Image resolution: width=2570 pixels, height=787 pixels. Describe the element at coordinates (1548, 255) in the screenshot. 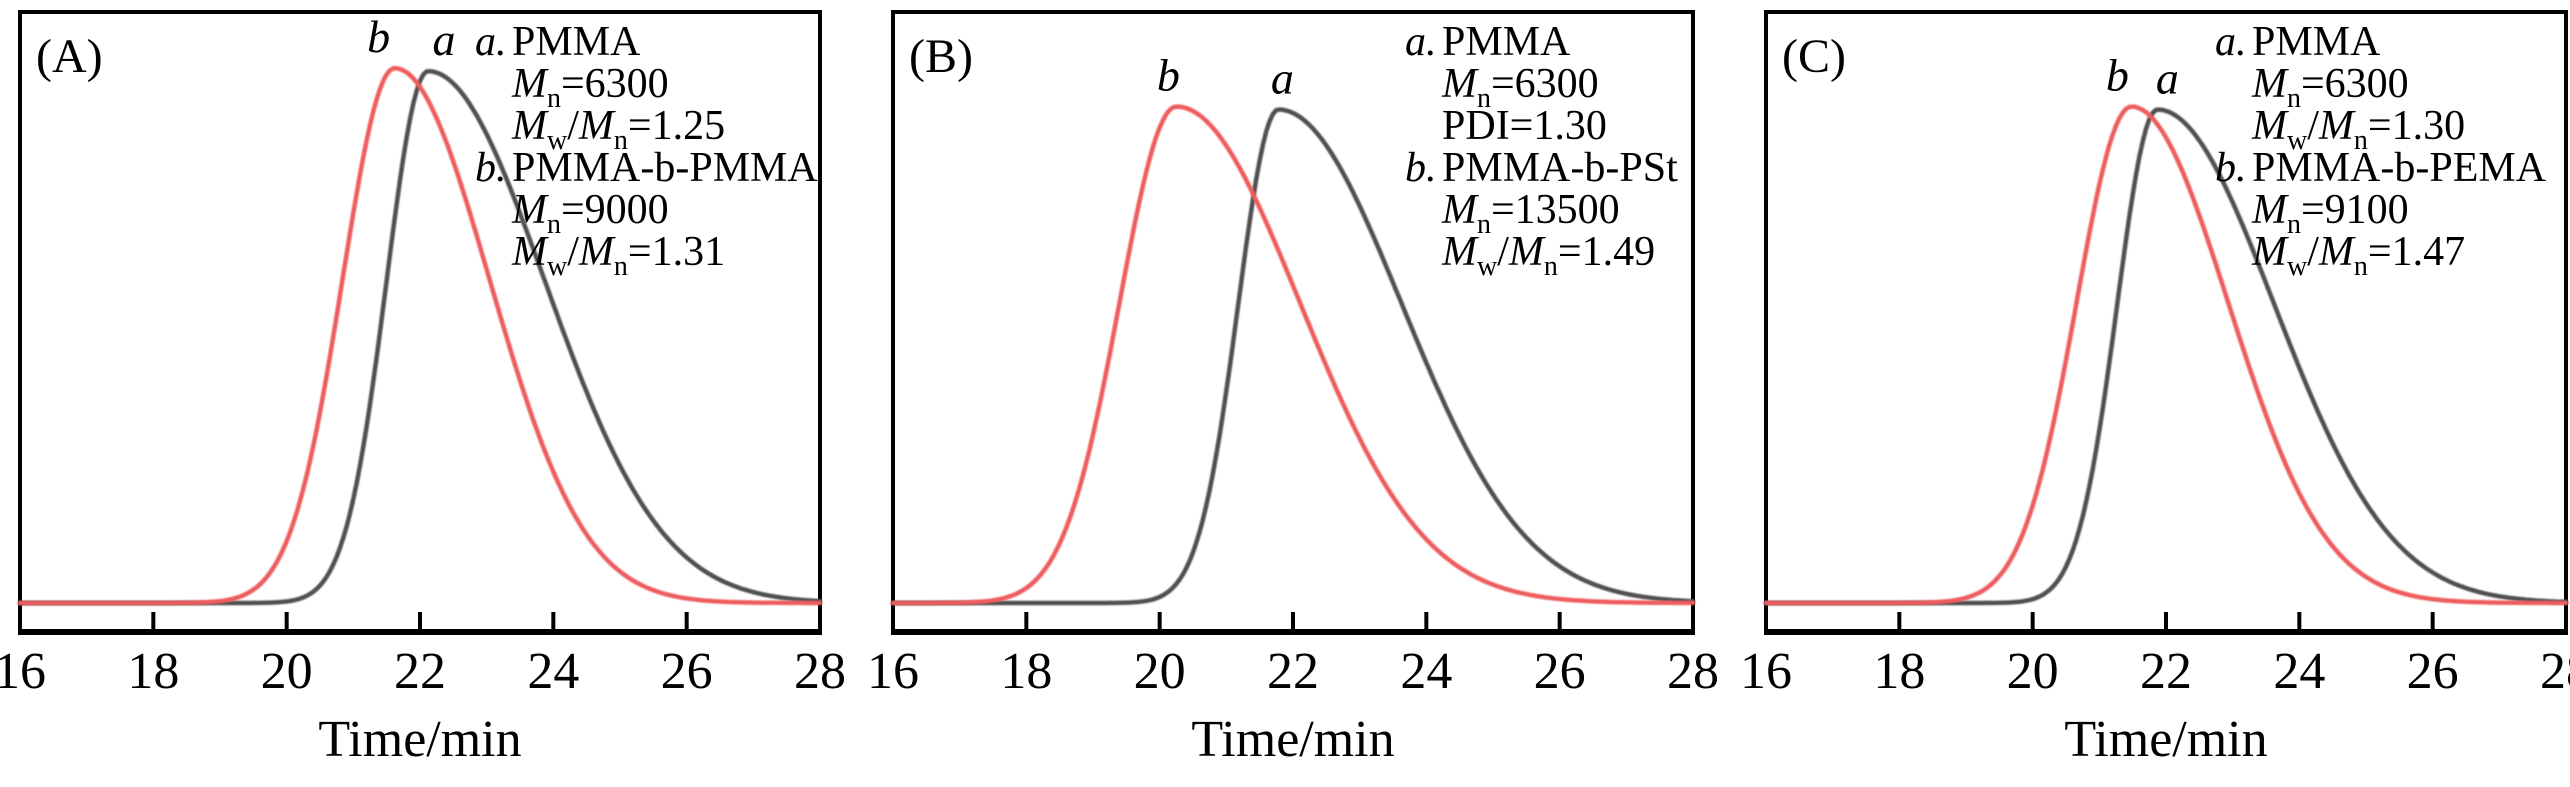

I see `legend-detail-1-1: Mw/Mn=1.49` at that location.